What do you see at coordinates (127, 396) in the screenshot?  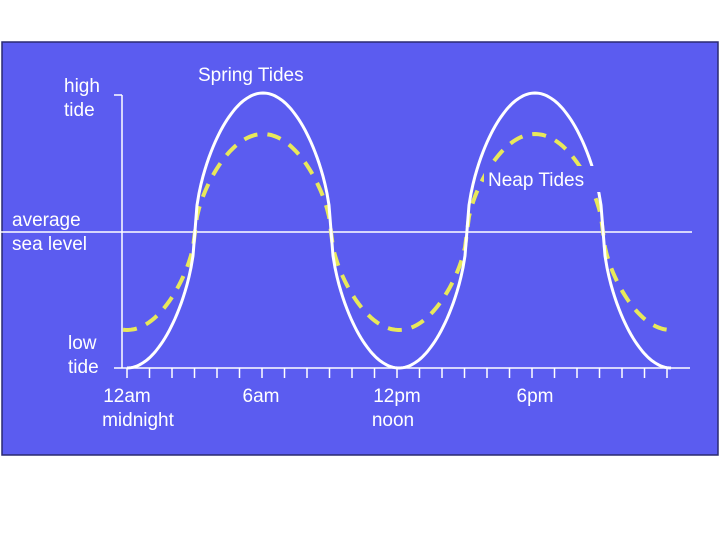 I see `time-label: 12am` at bounding box center [127, 396].